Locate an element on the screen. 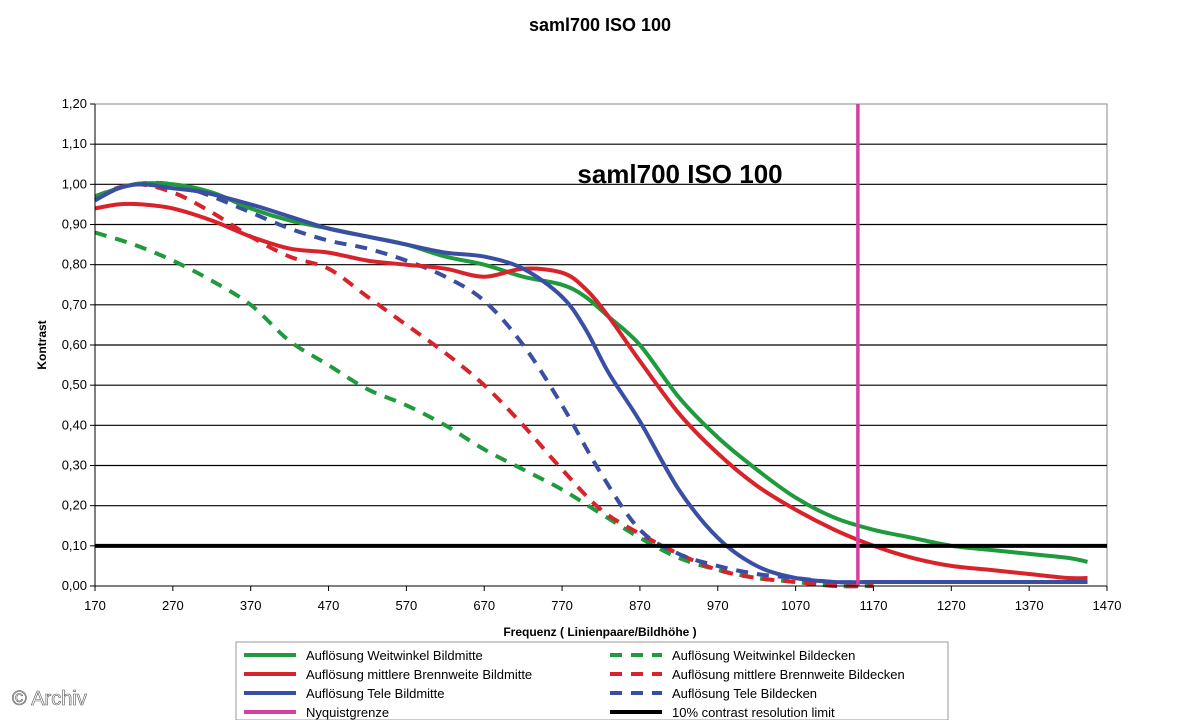 The width and height of the screenshot is (1199, 720). chart-title: saml700 ISO 100 is located at coordinates (600, 25).